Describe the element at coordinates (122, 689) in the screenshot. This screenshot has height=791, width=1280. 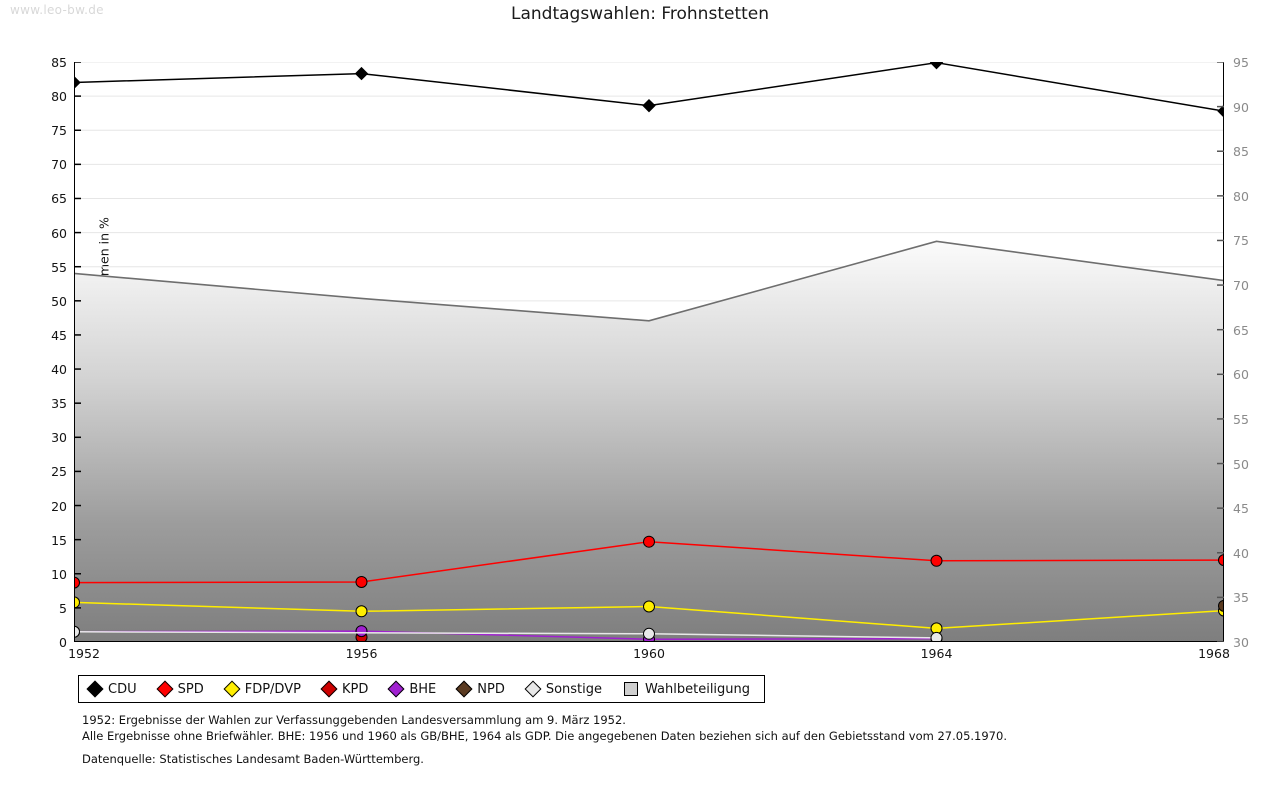
I see `legend-label: CDU` at that location.